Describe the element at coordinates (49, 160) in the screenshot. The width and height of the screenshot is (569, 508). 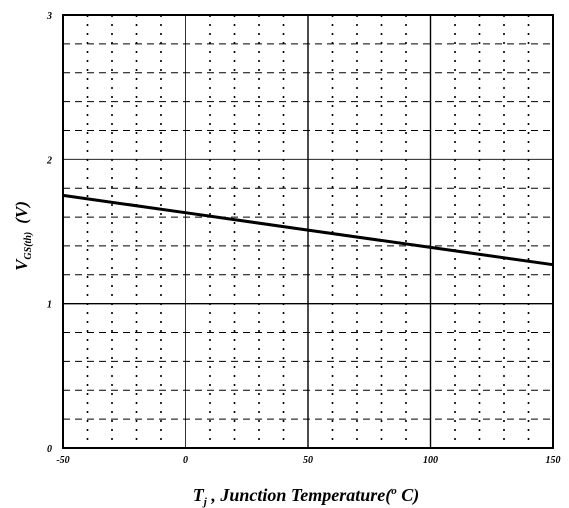
I see `y-tick-label: 2` at that location.